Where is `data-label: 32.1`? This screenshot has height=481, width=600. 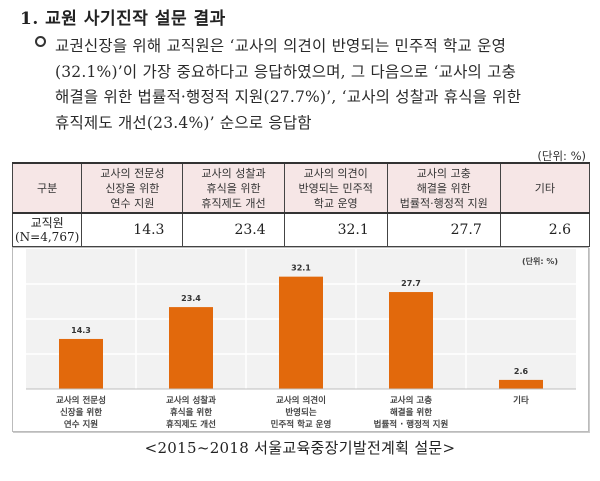 data-label: 32.1 is located at coordinates (301, 268).